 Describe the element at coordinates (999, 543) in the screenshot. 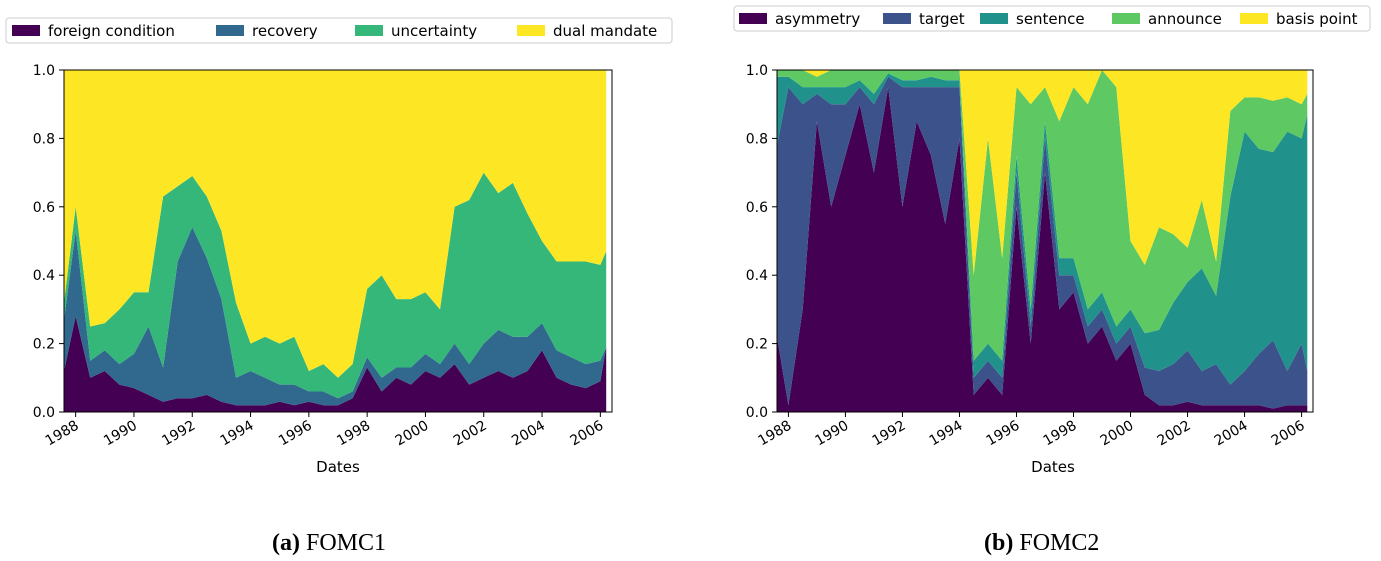

I see `caption-b-label: (b)` at that location.